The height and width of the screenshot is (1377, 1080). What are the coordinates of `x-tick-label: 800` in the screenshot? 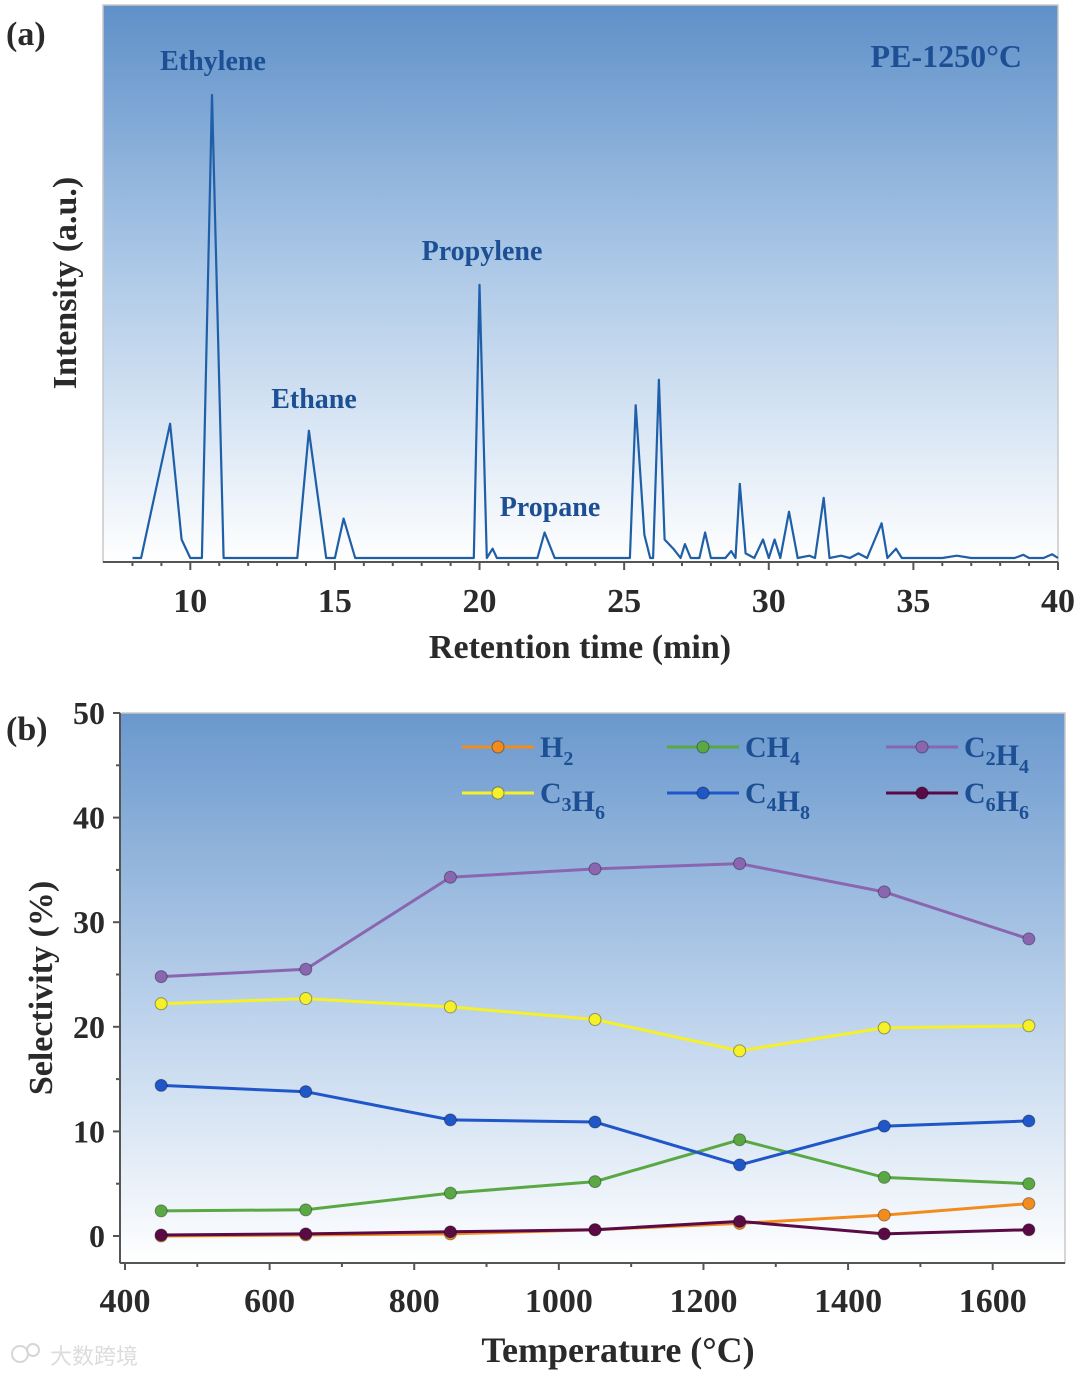 It's located at (414, 1301).